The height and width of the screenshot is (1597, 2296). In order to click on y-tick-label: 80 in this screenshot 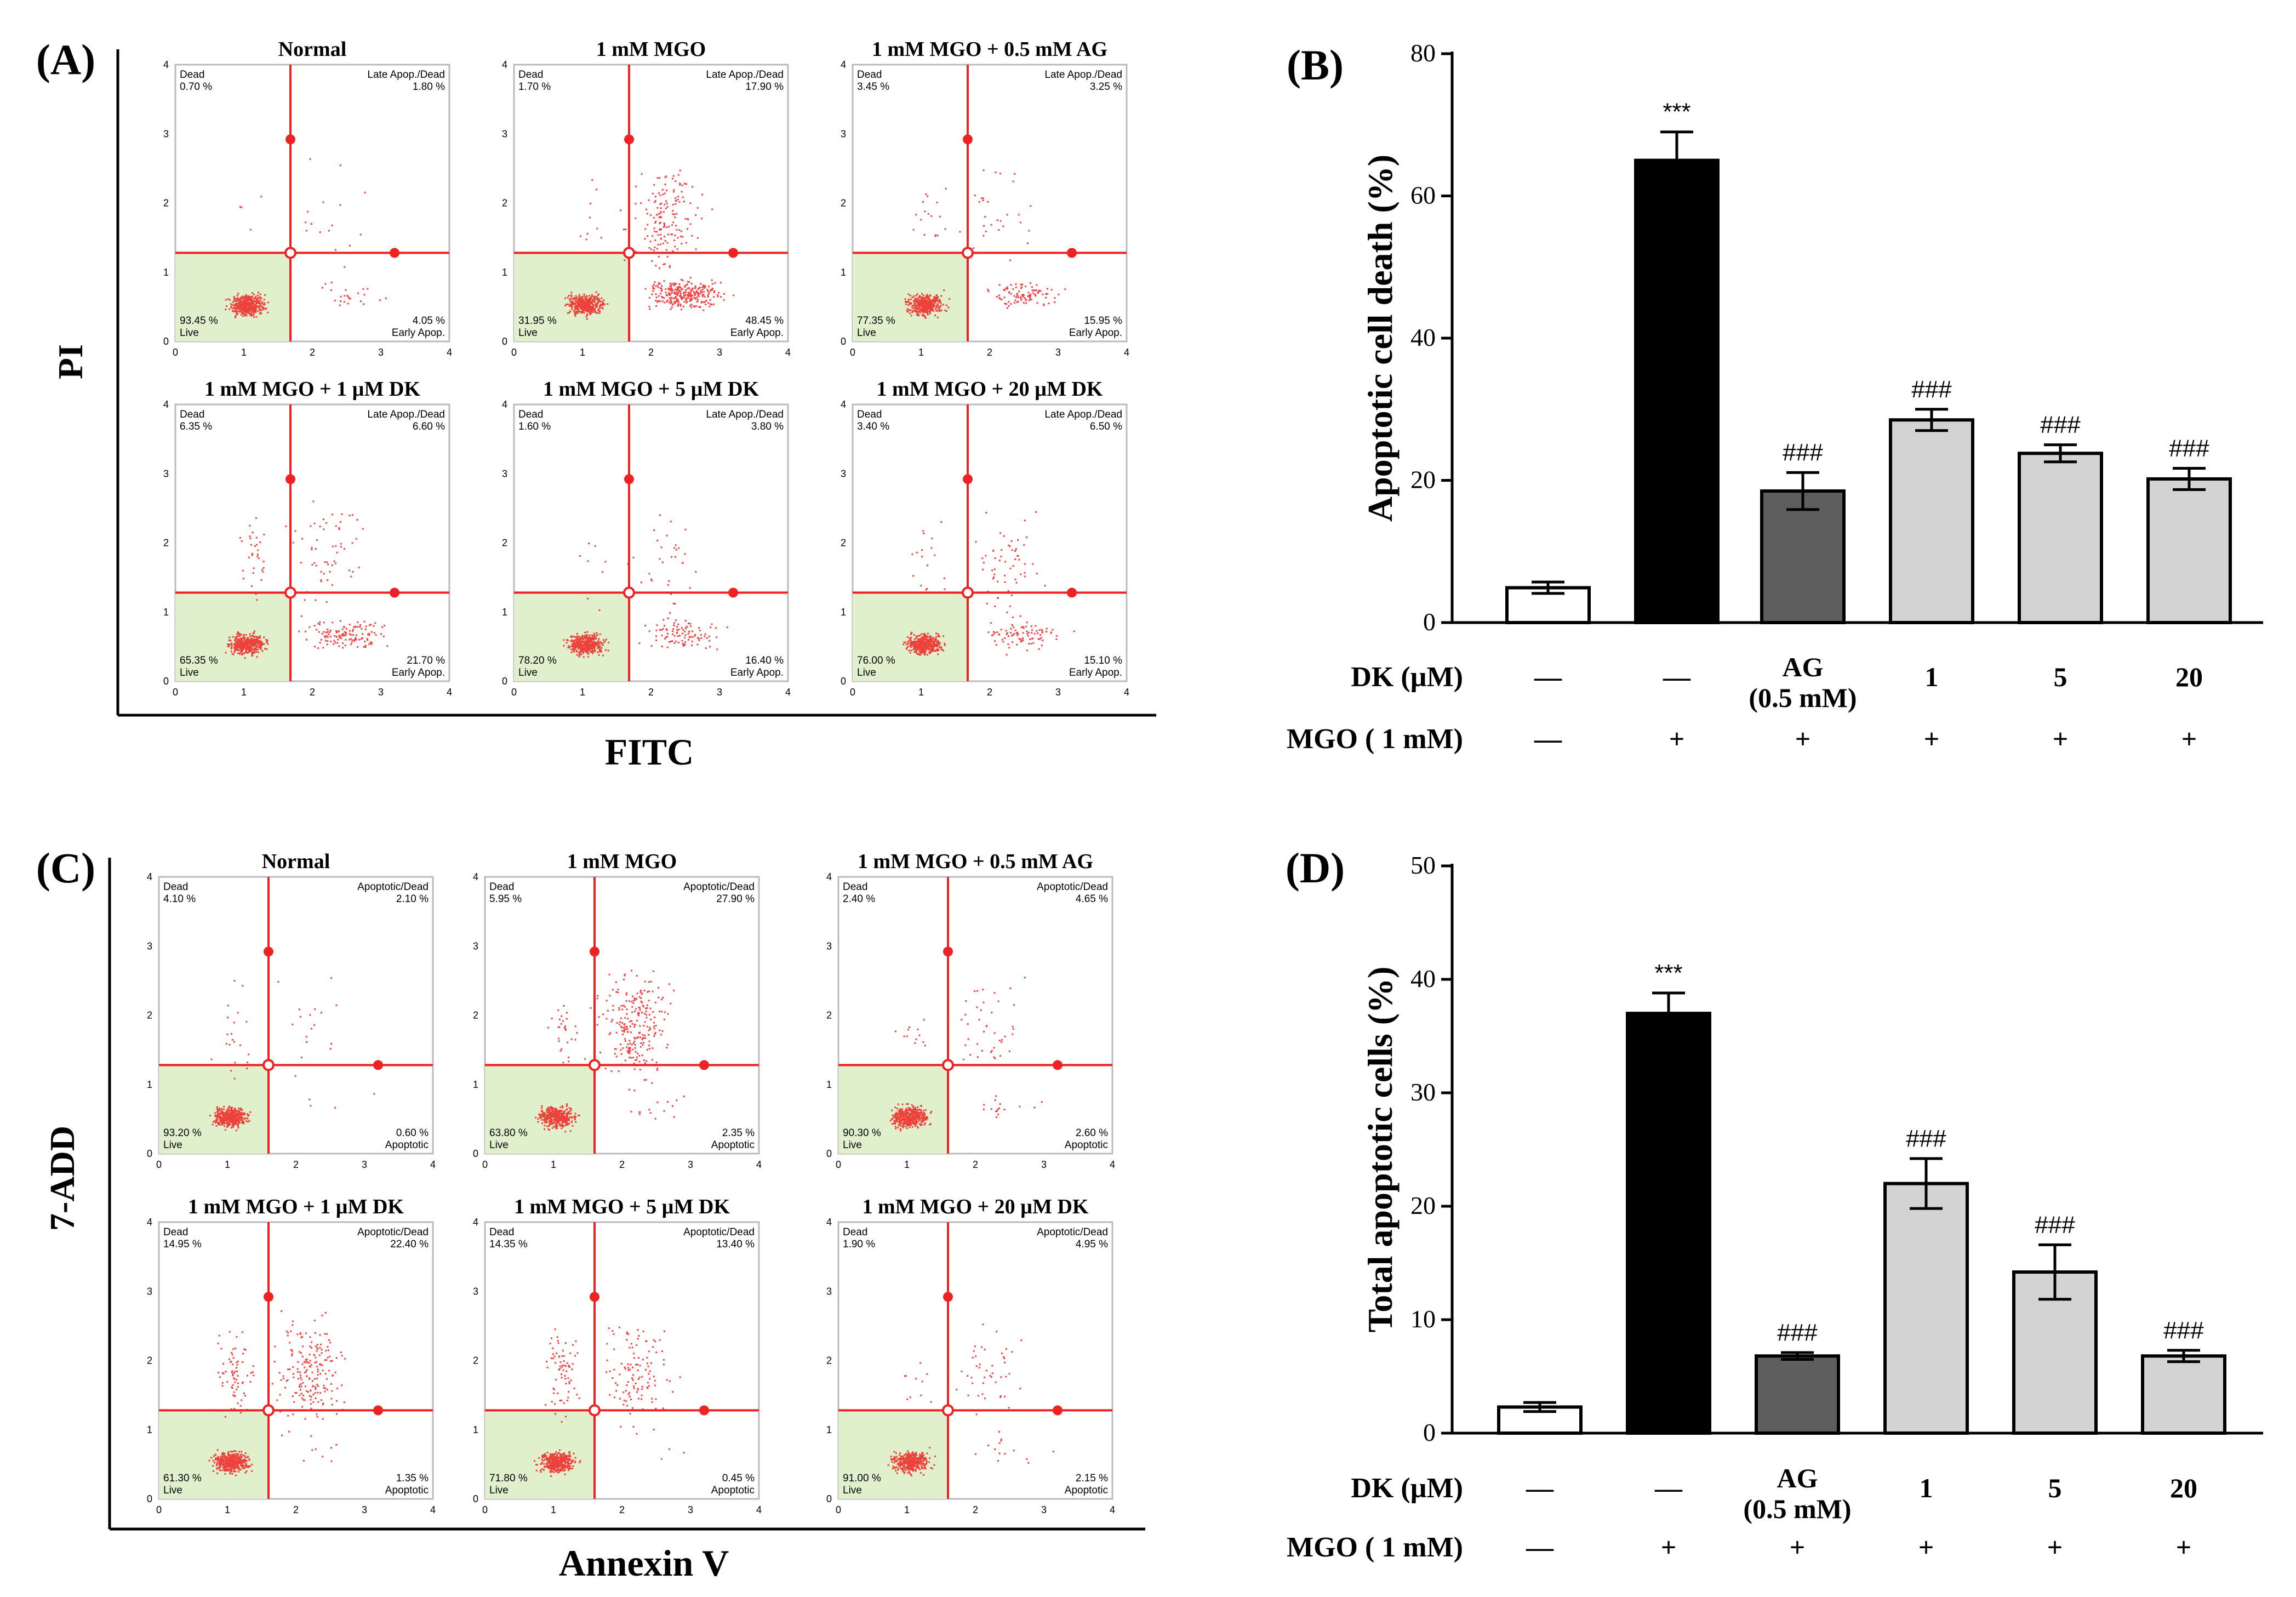, I will do `click(1423, 53)`.